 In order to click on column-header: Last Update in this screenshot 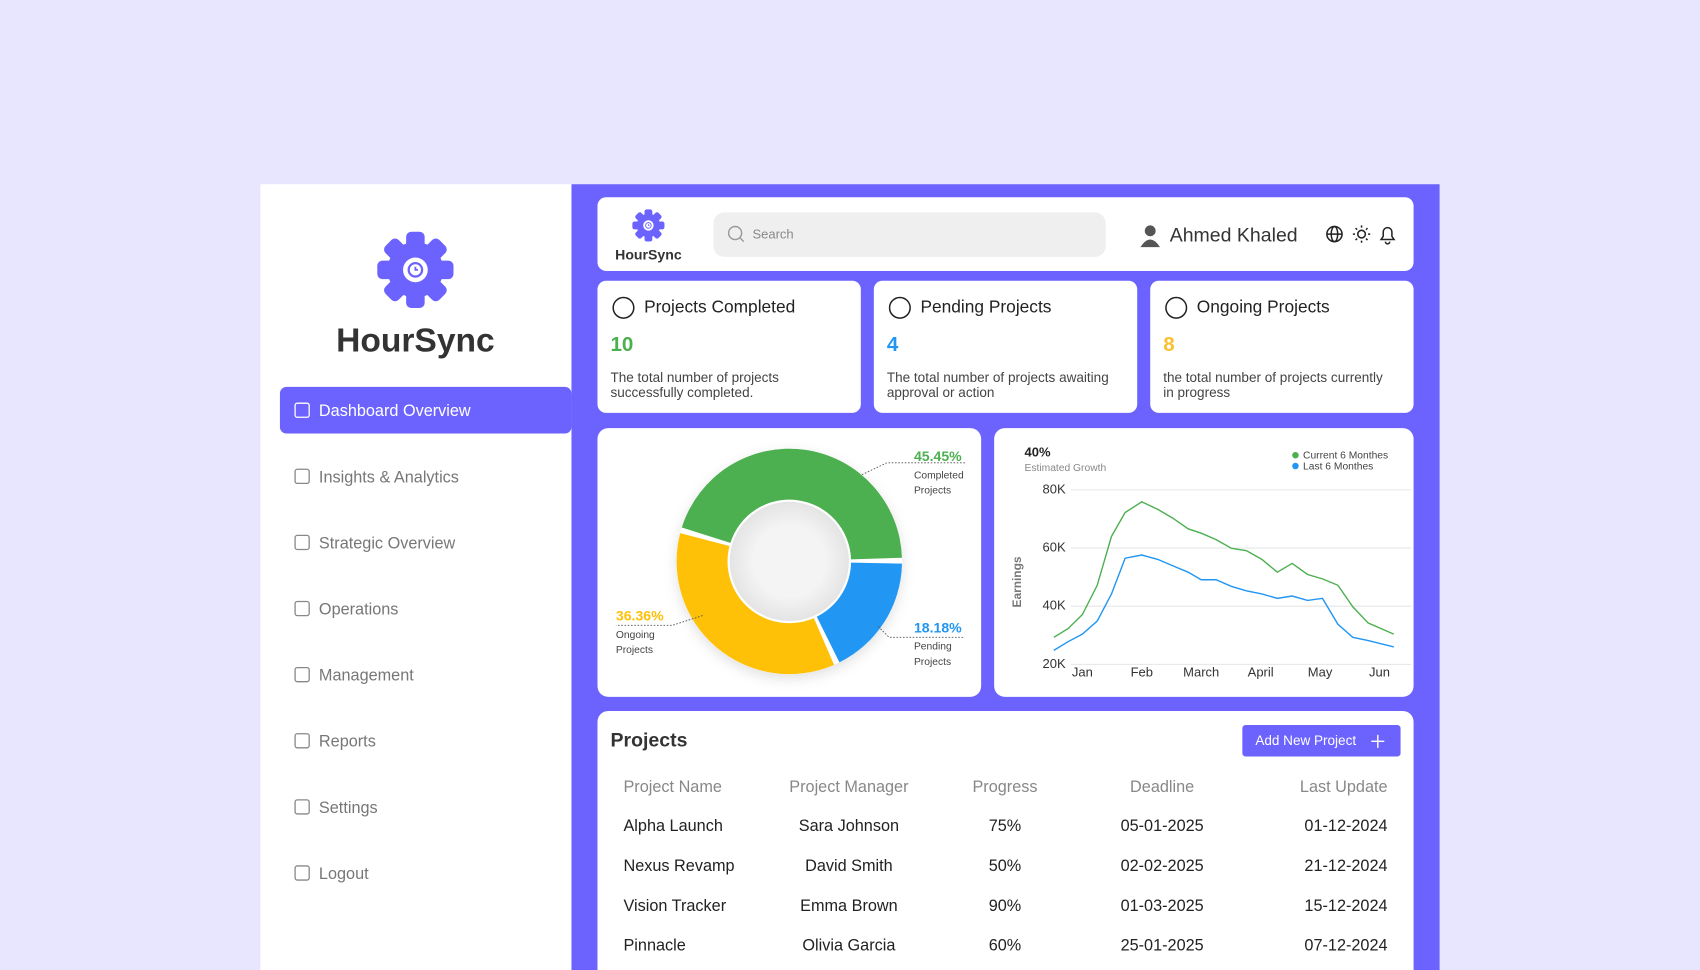, I will do `click(1344, 787)`.